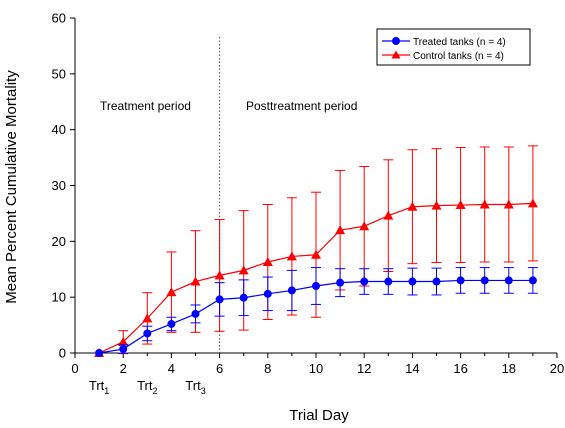  Describe the element at coordinates (459, 42) in the screenshot. I see `legend-label-treated: Treated tanks (n = 4)` at that location.